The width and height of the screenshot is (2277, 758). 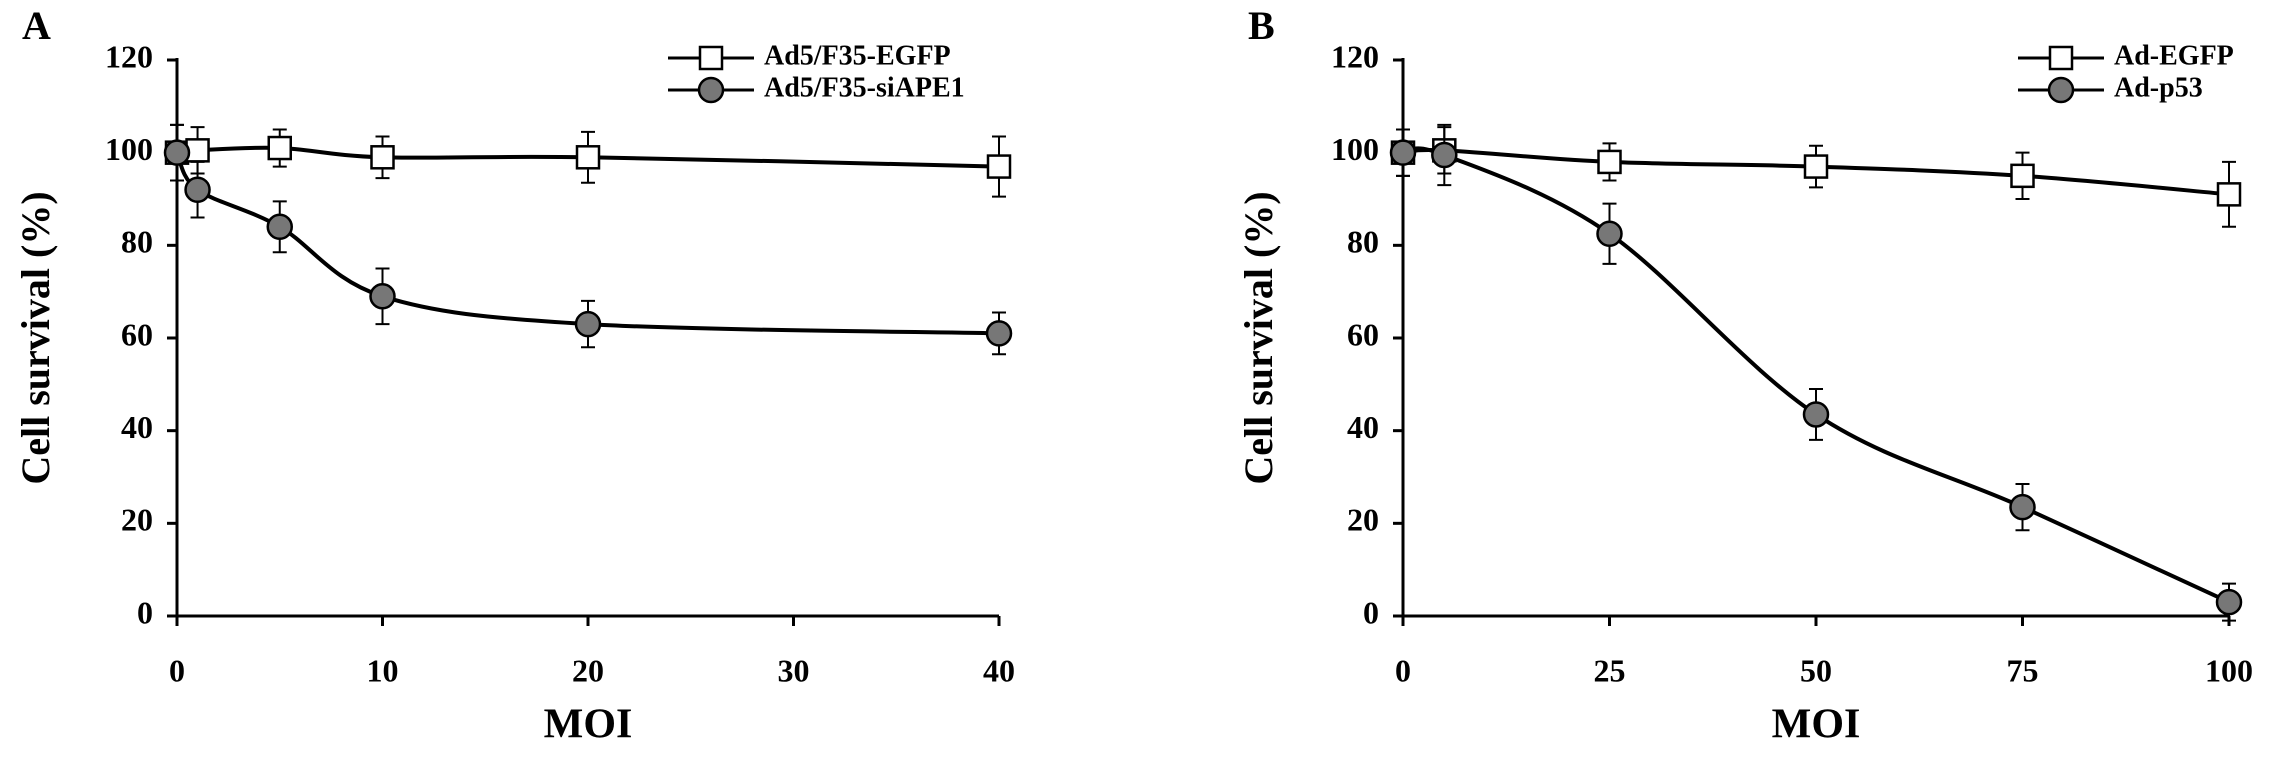 I want to click on x-tick-label: 25, so click(x=1610, y=670).